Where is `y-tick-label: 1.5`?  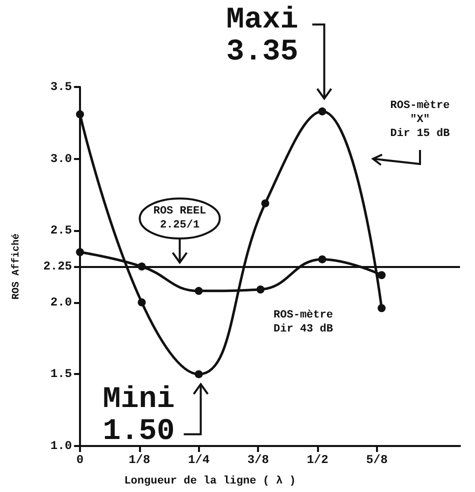 y-tick-label: 1.5 is located at coordinates (61, 374).